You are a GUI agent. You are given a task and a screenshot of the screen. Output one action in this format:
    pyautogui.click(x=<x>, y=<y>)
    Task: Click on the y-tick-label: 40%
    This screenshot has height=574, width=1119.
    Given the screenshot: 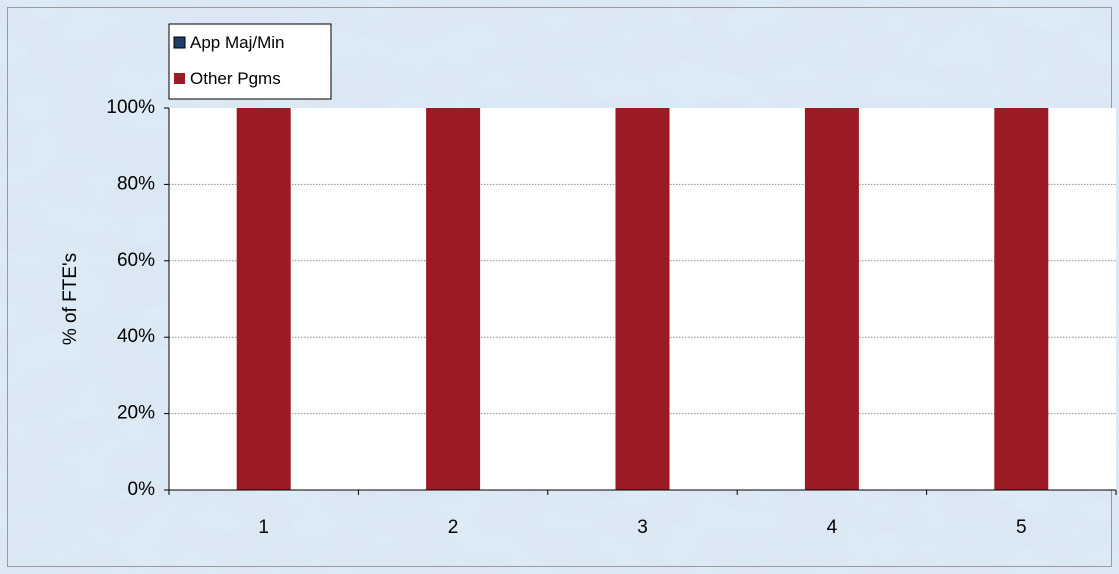 What is the action you would take?
    pyautogui.click(x=136, y=336)
    